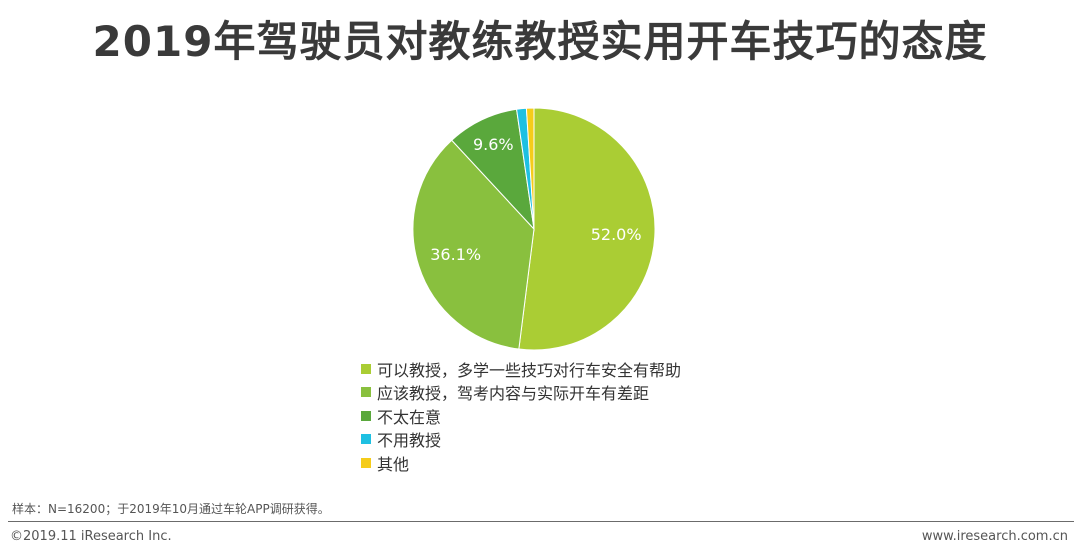 The height and width of the screenshot is (557, 1080). I want to click on legend-label-3: 不太在意, so click(409, 417).